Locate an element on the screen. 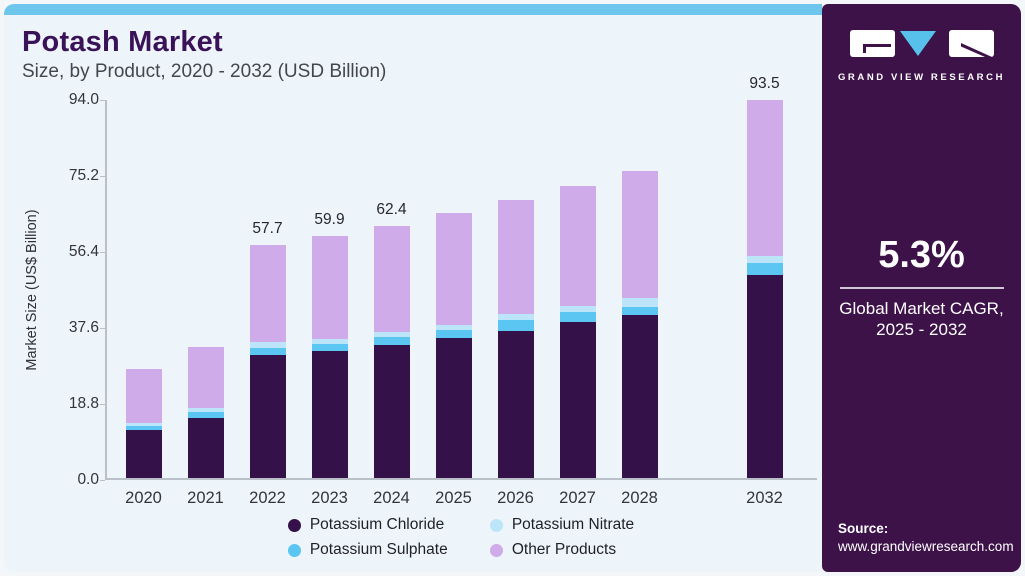  bar-segment-2026-potassium-nitrate is located at coordinates (515, 317).